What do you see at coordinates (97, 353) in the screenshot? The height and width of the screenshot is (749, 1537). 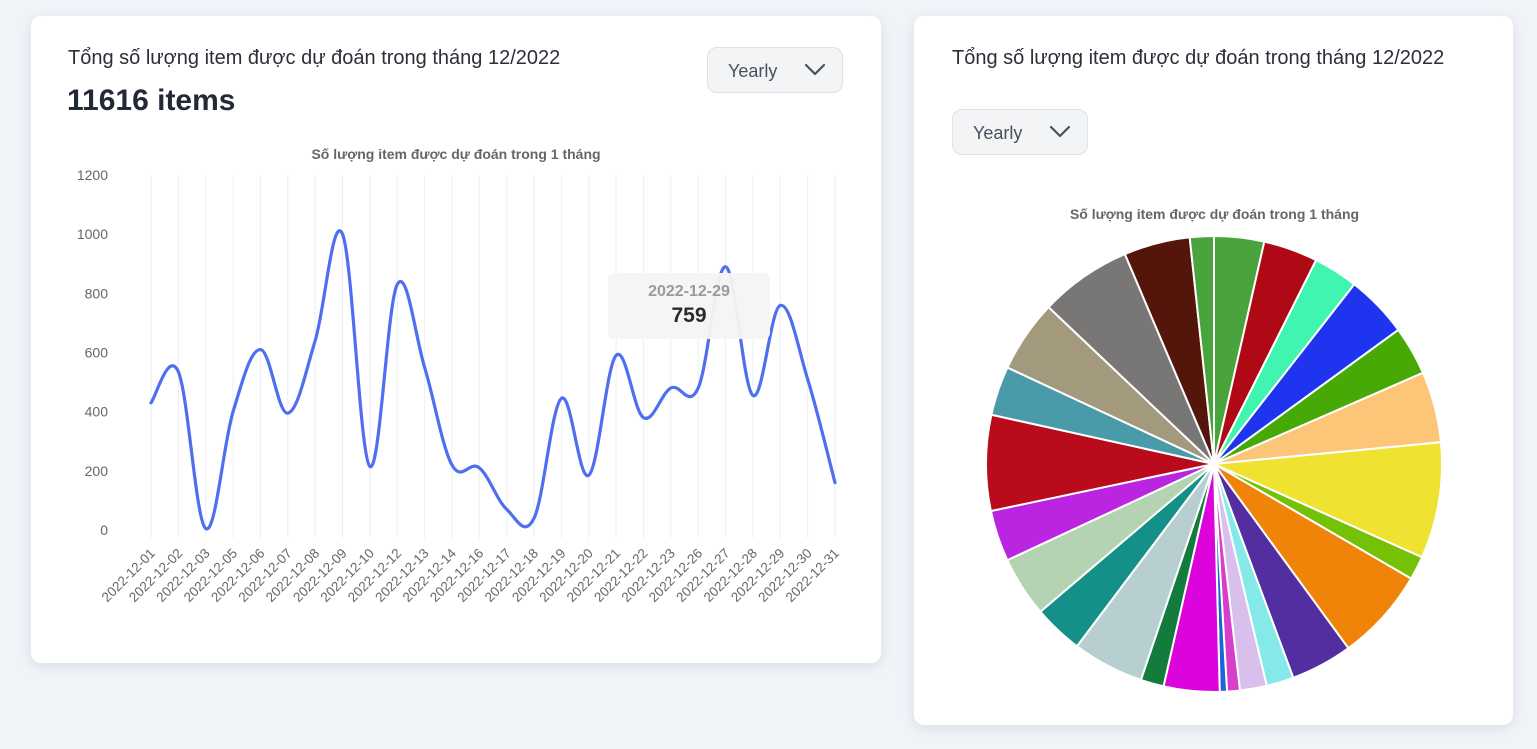 I see `y-tick-label: 600` at bounding box center [97, 353].